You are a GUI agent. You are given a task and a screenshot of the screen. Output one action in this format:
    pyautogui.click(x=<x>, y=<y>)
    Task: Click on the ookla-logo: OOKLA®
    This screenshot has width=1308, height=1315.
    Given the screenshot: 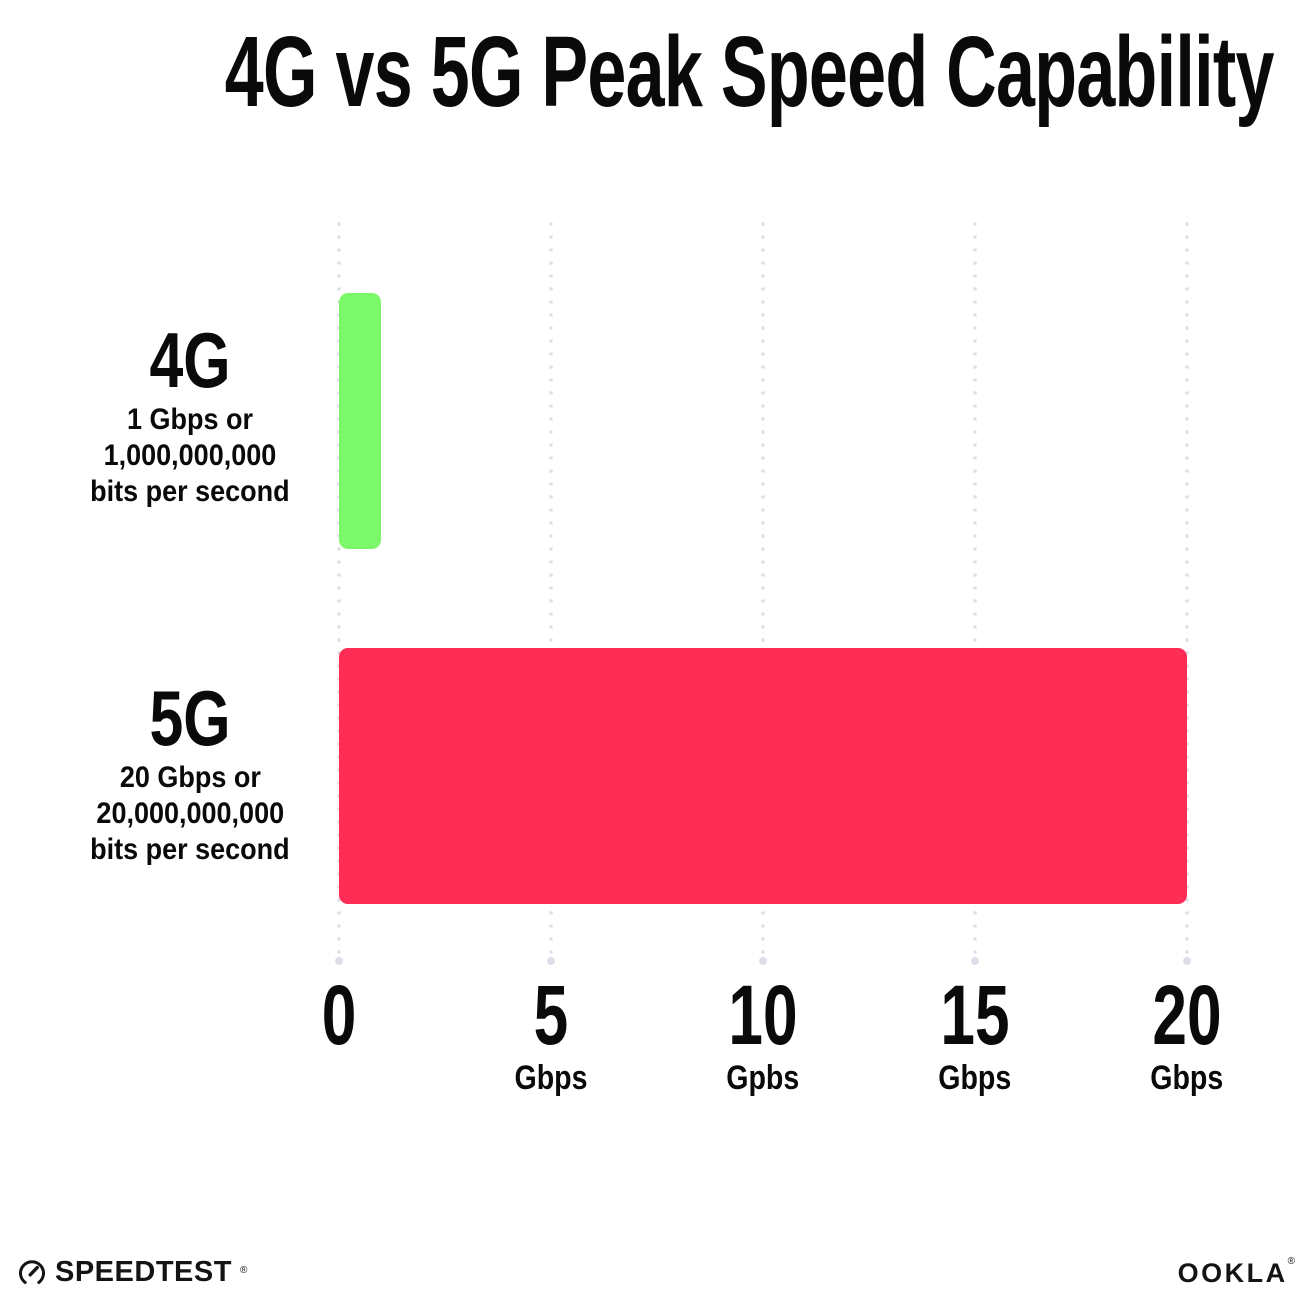 What is the action you would take?
    pyautogui.click(x=1236, y=1272)
    